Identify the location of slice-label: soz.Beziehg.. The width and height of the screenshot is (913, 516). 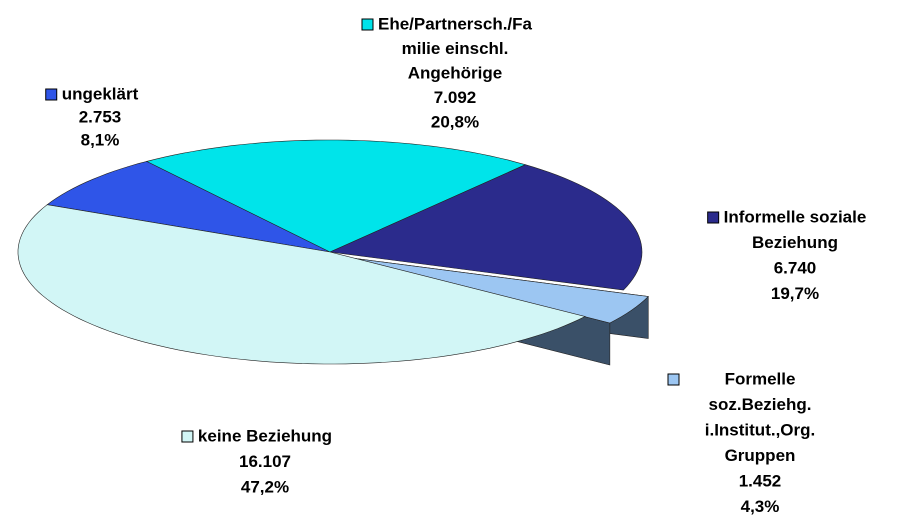
(760, 404).